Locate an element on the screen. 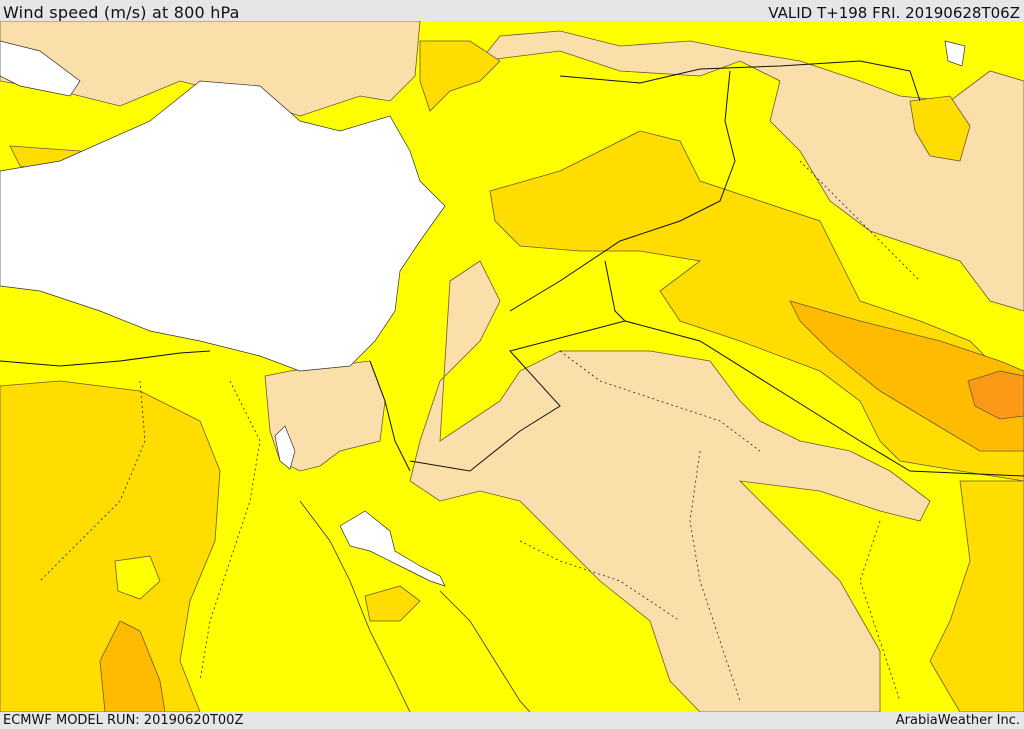 This screenshot has height=729, width=1024. border-iraq-saudi is located at coordinates (824, 398).